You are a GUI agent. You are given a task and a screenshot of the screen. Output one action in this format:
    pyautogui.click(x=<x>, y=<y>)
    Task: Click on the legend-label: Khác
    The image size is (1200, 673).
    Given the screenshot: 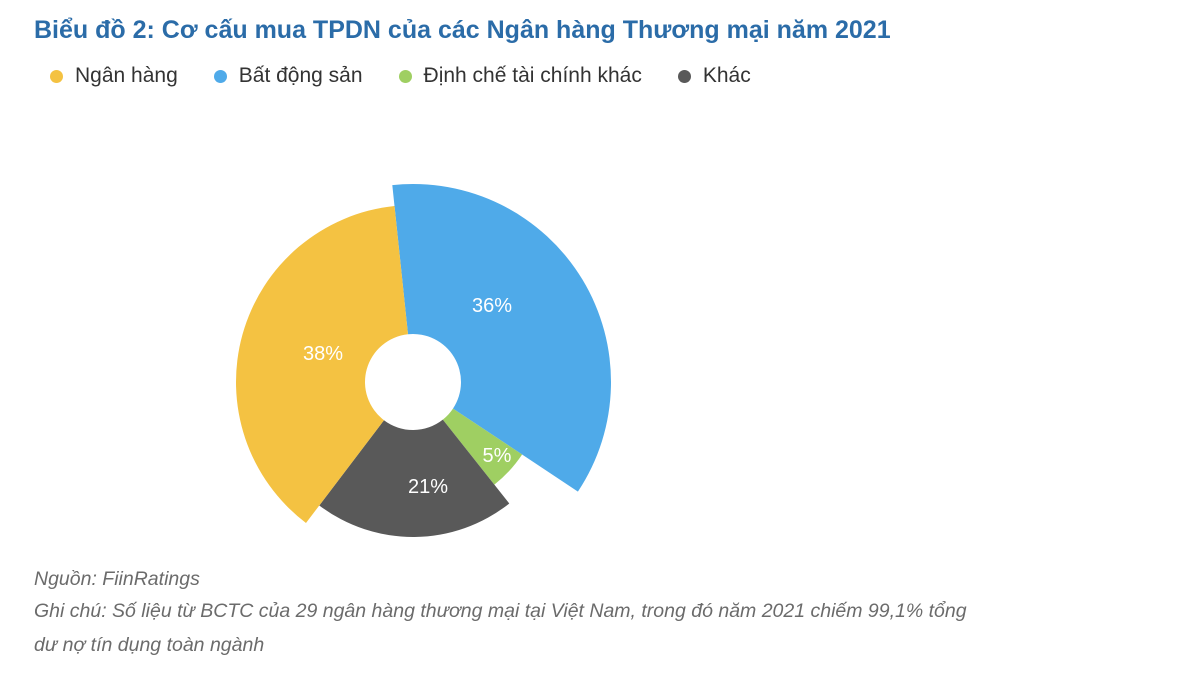 What is the action you would take?
    pyautogui.click(x=726, y=75)
    